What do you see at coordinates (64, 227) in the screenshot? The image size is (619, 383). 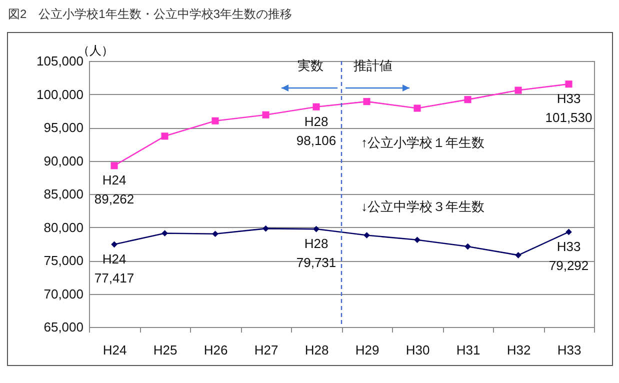 I see `y-tick-label: 80,000` at bounding box center [64, 227].